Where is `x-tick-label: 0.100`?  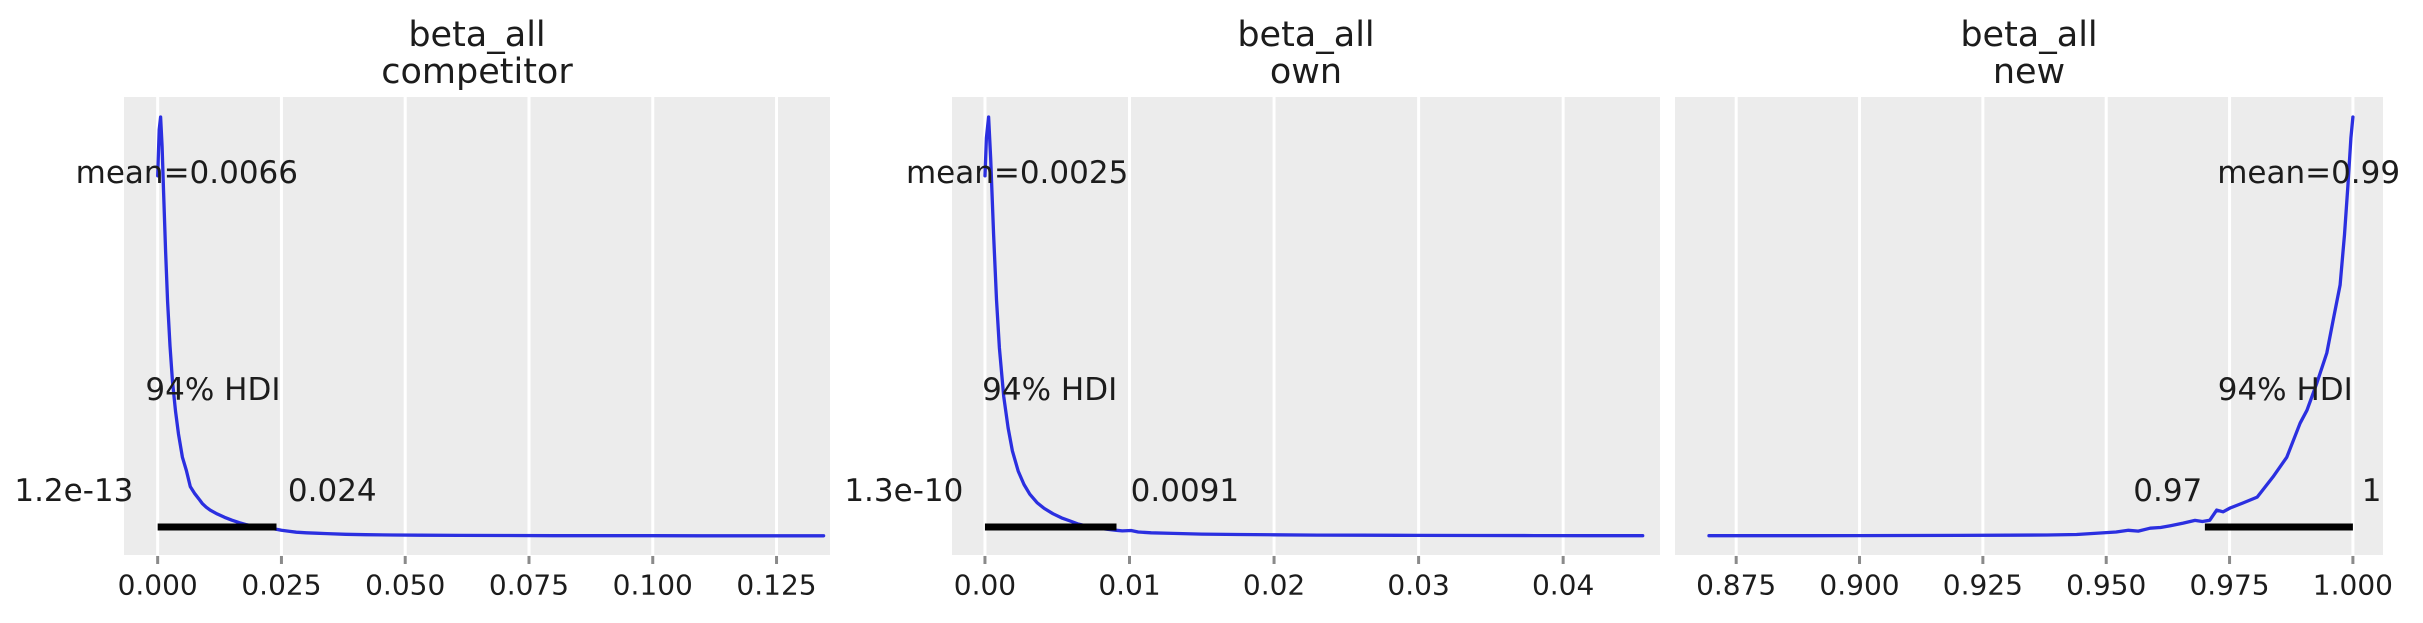
x-tick-label: 0.100 is located at coordinates (652, 585).